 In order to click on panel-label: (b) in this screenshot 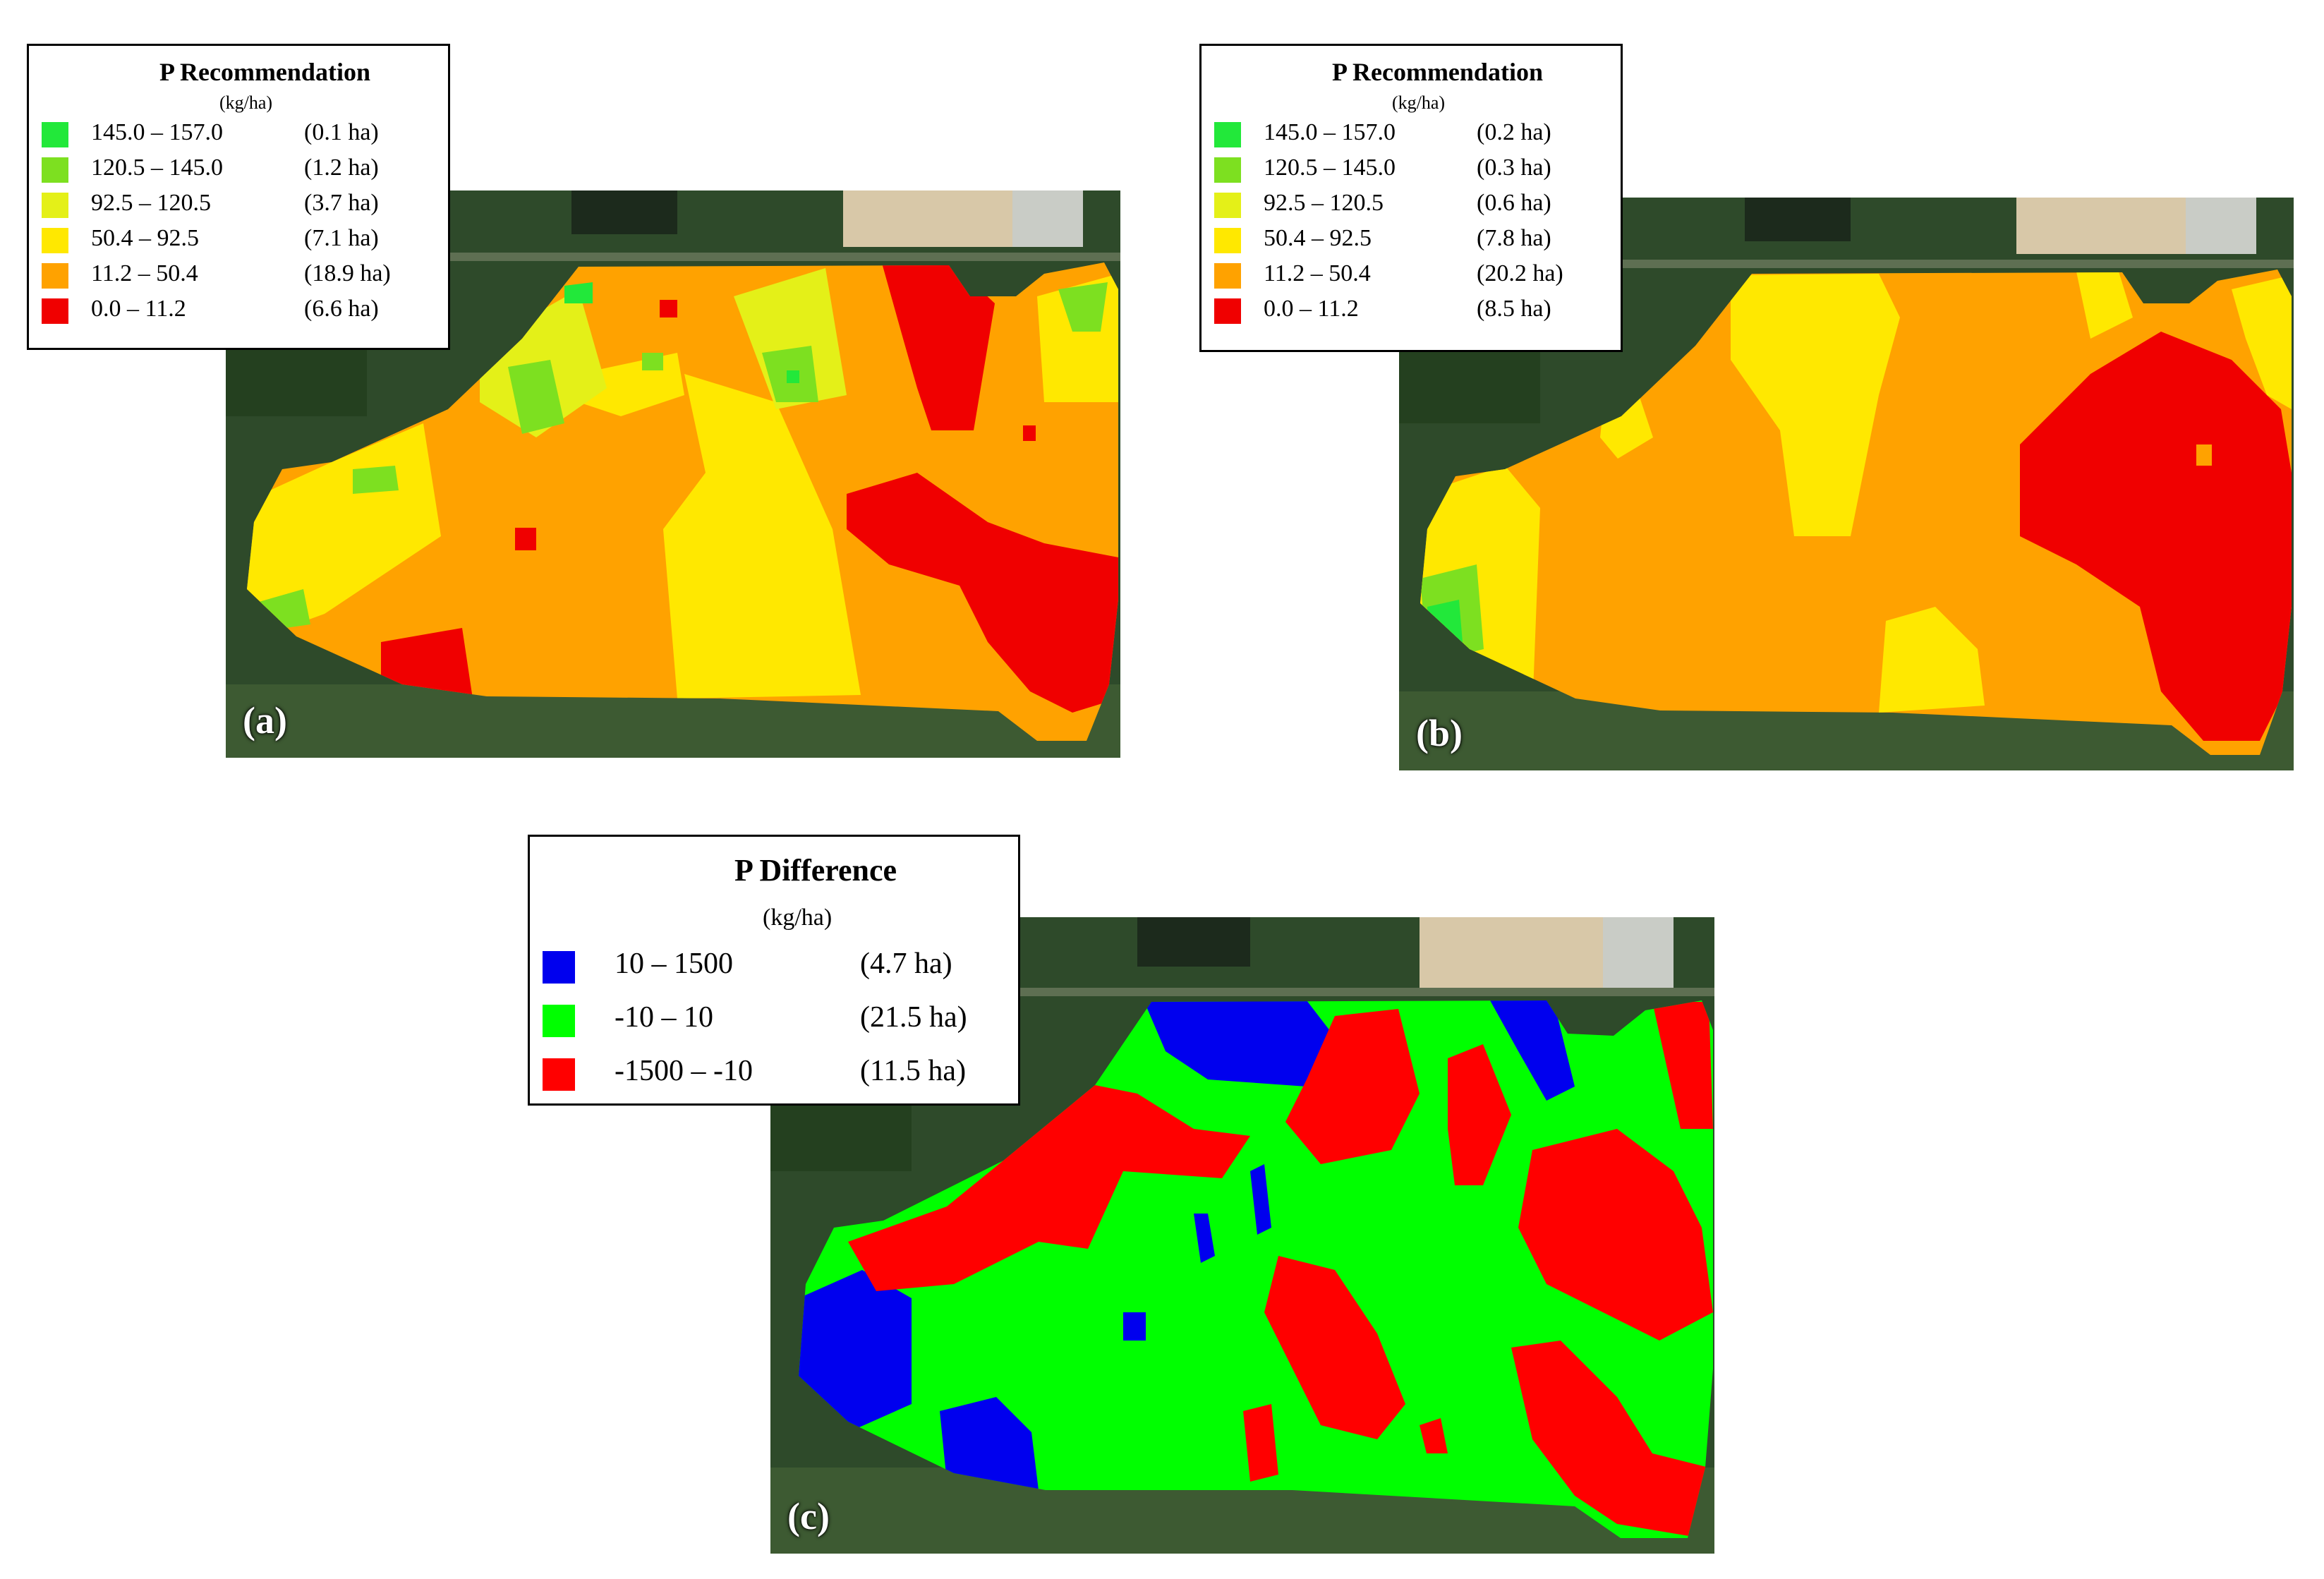, I will do `click(1439, 733)`.